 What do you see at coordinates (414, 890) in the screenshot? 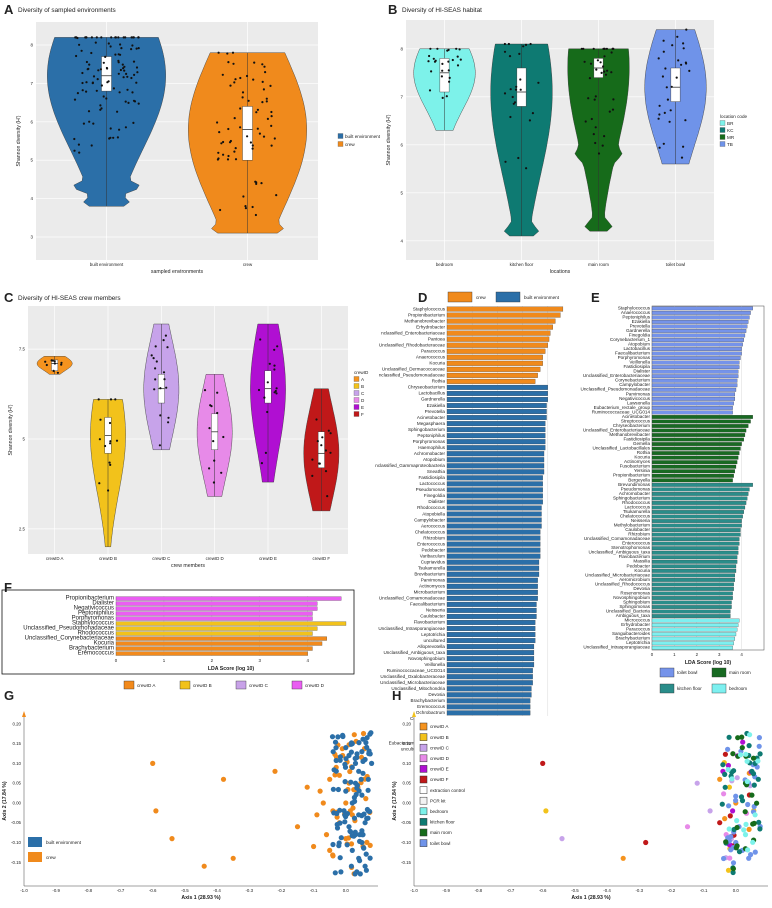
I see `x-tick-label: -1.0` at bounding box center [414, 890].